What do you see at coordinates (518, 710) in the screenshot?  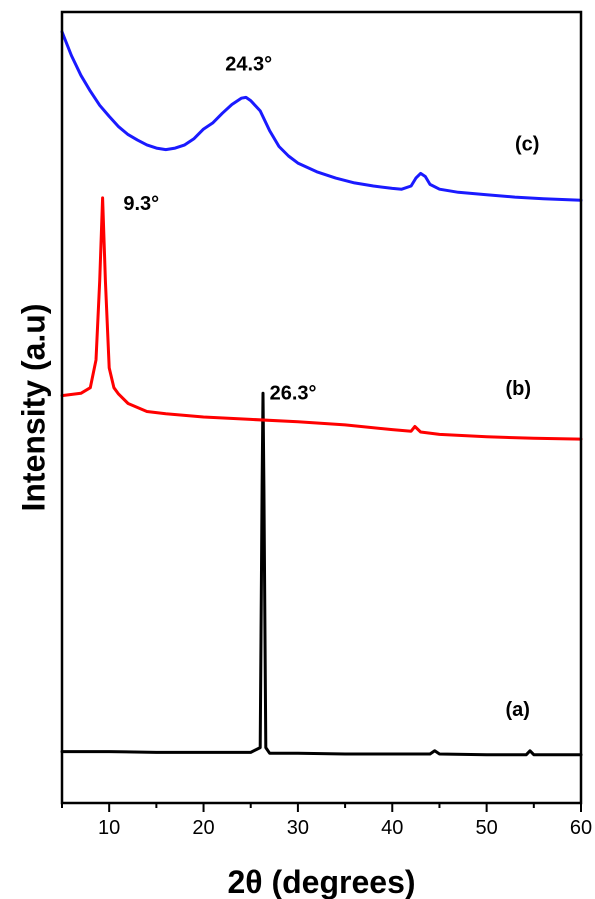 I see `annotation-label: (a)` at bounding box center [518, 710].